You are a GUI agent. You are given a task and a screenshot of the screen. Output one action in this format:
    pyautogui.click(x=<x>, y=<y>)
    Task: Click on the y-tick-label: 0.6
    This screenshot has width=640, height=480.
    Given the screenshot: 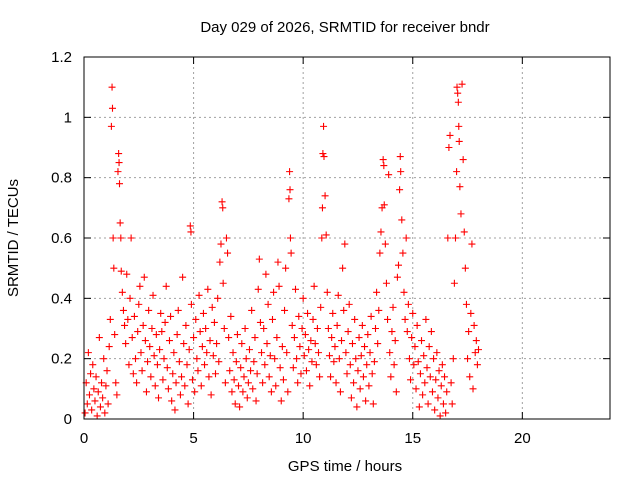 What is the action you would take?
    pyautogui.click(x=61, y=238)
    